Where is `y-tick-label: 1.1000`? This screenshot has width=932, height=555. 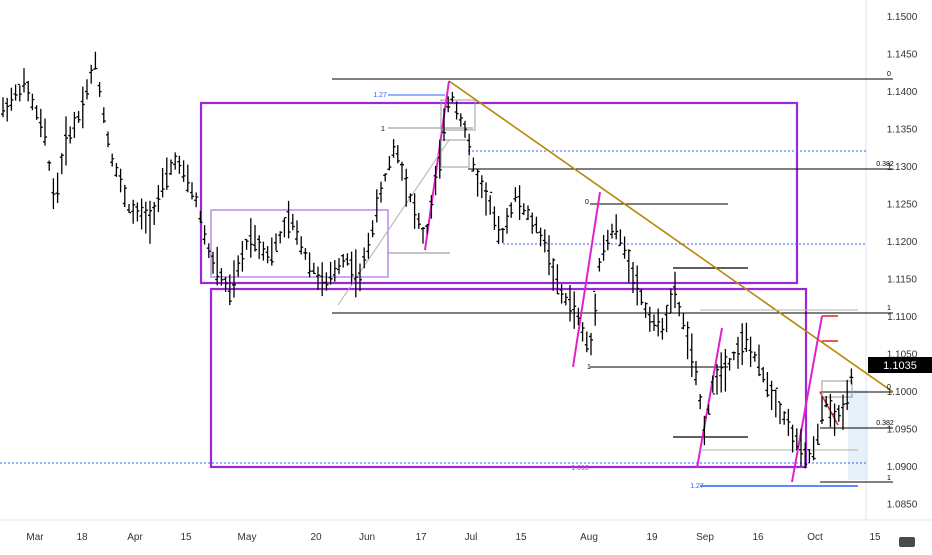 y-tick-label: 1.1000 is located at coordinates (902, 392).